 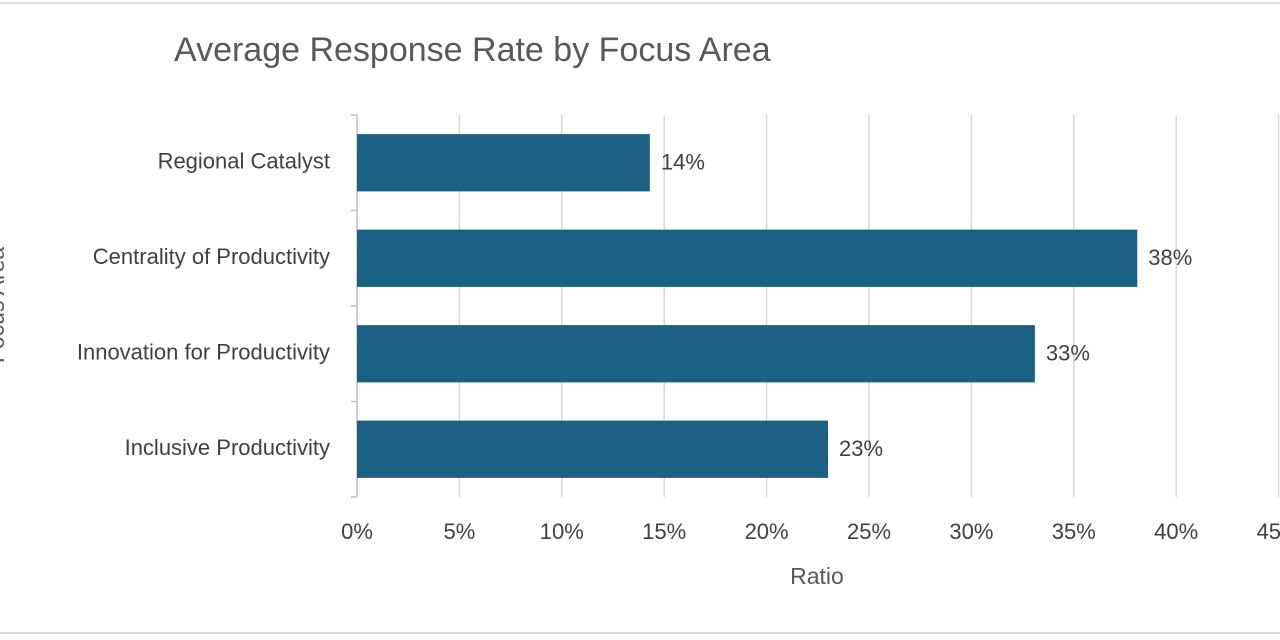 What do you see at coordinates (1170, 257) in the screenshot?
I see `data-label: 38%` at bounding box center [1170, 257].